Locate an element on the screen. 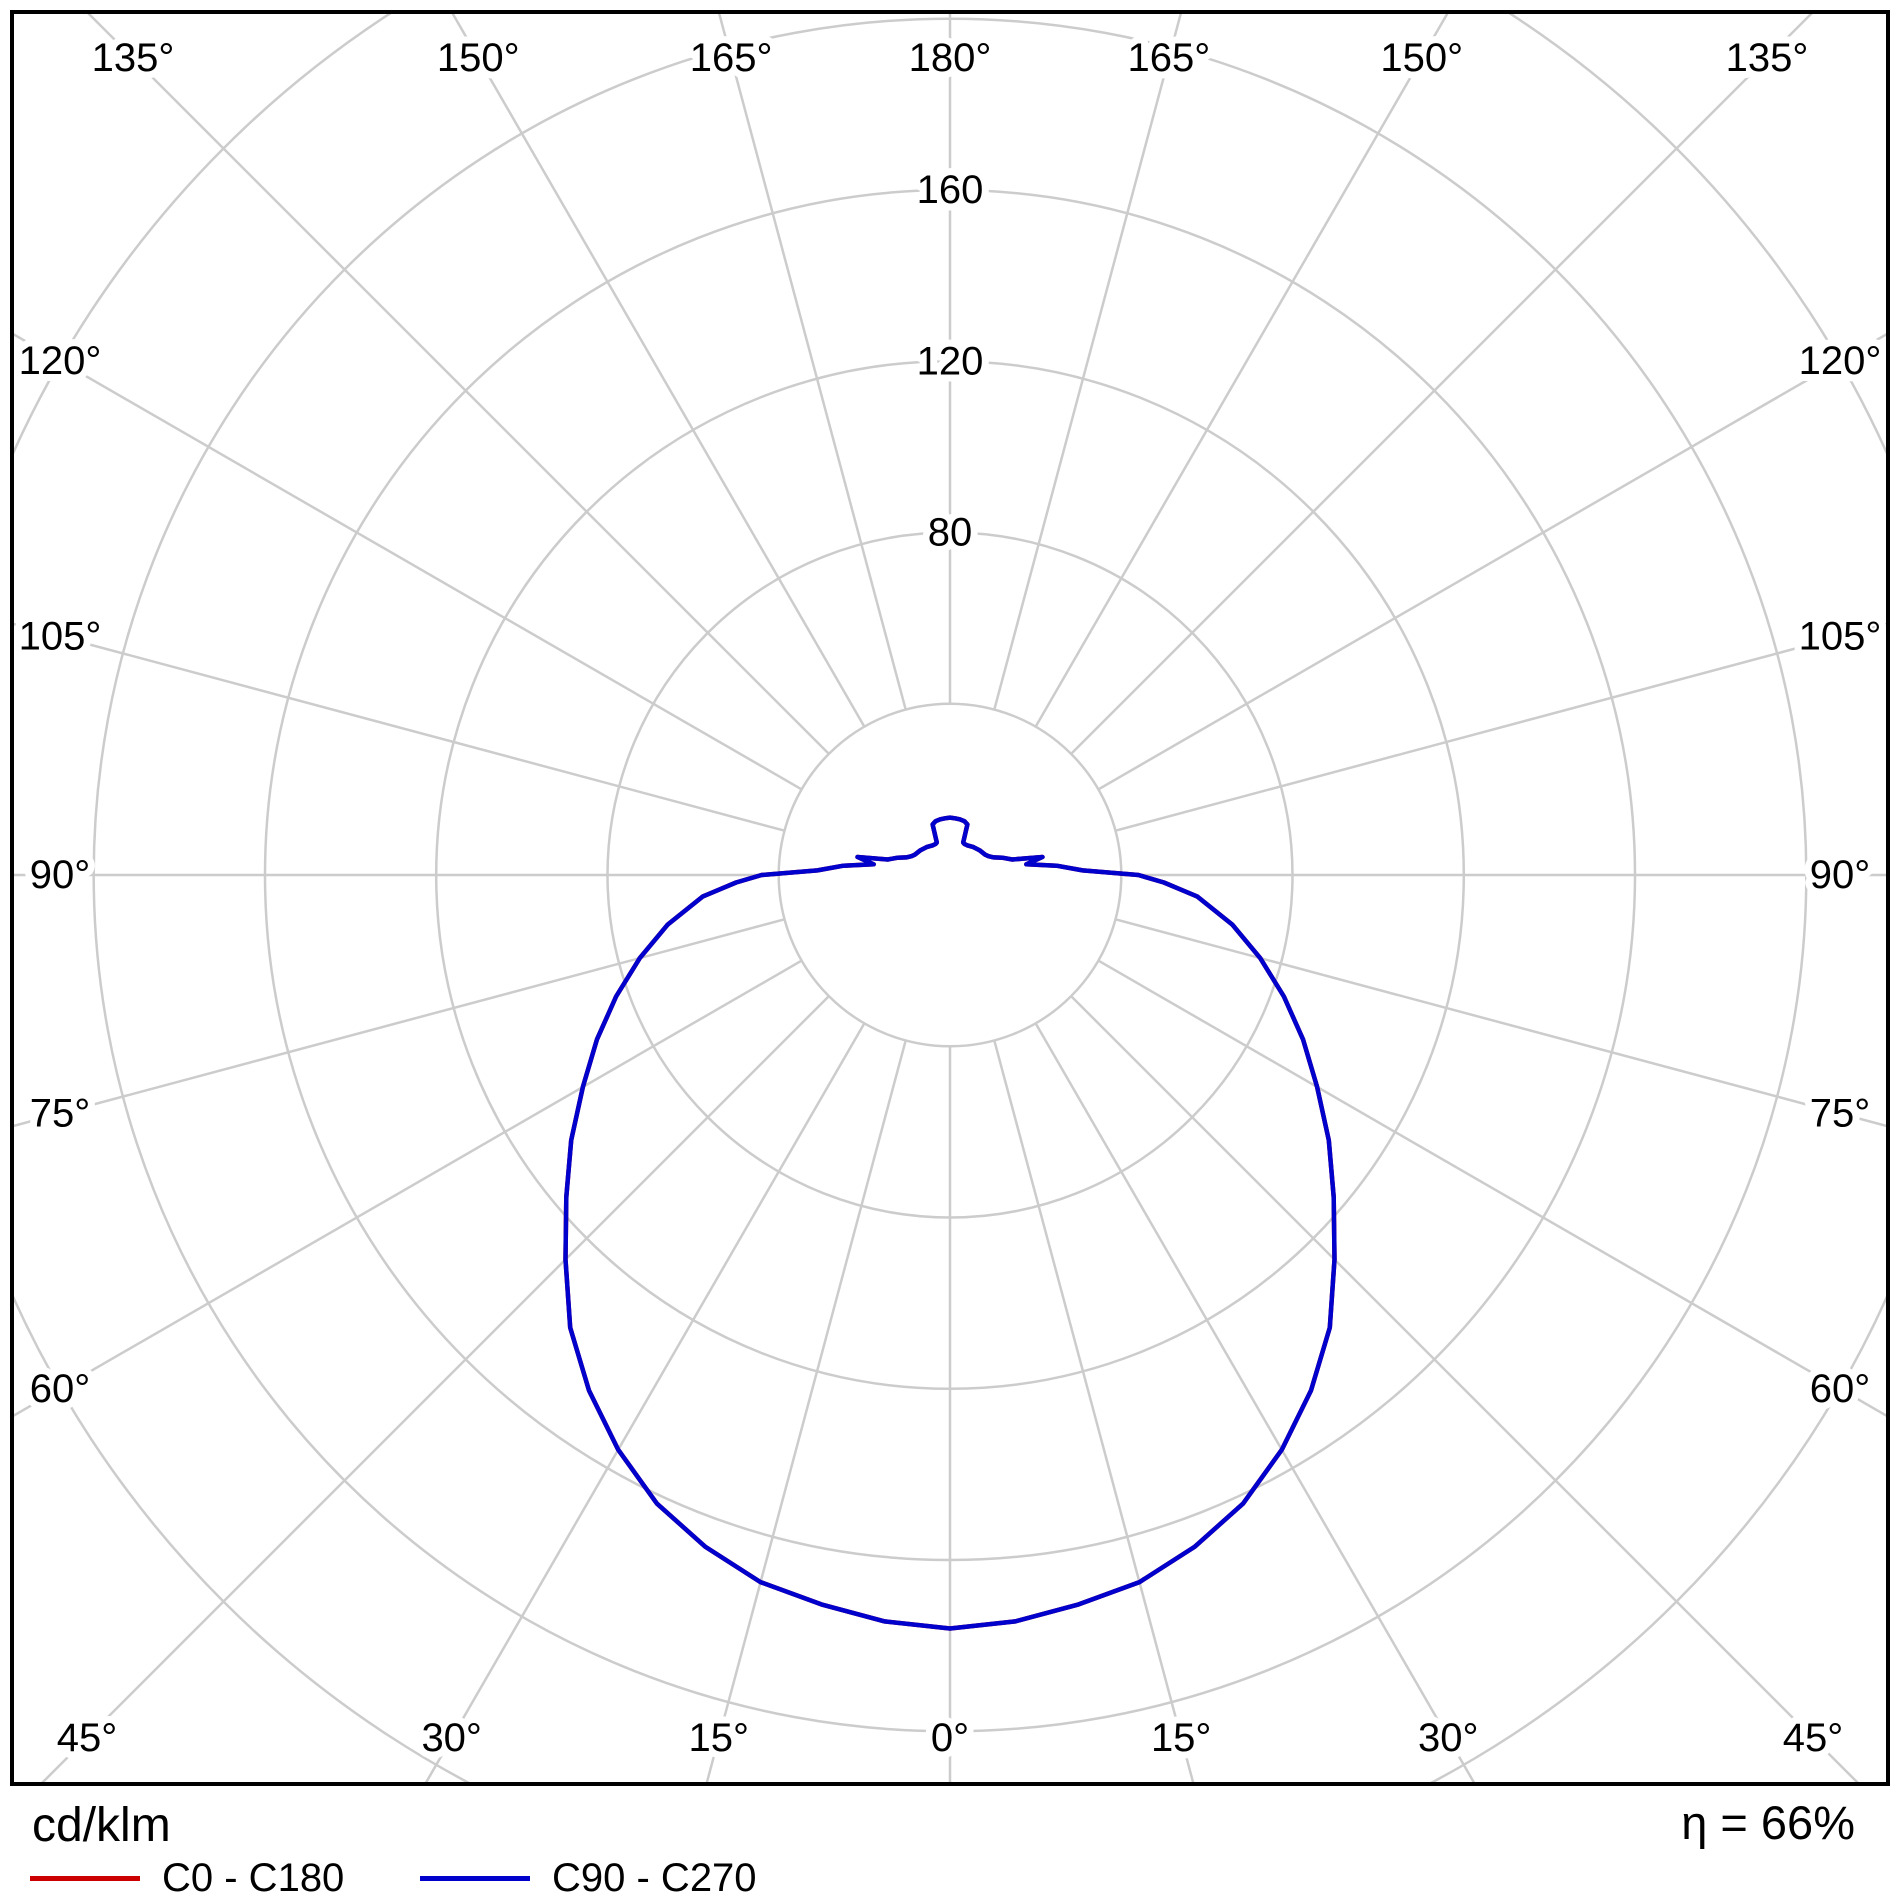 This screenshot has height=1900, width=1900. legend-item-c90-c270: C90 - C270 is located at coordinates (588, 1878).